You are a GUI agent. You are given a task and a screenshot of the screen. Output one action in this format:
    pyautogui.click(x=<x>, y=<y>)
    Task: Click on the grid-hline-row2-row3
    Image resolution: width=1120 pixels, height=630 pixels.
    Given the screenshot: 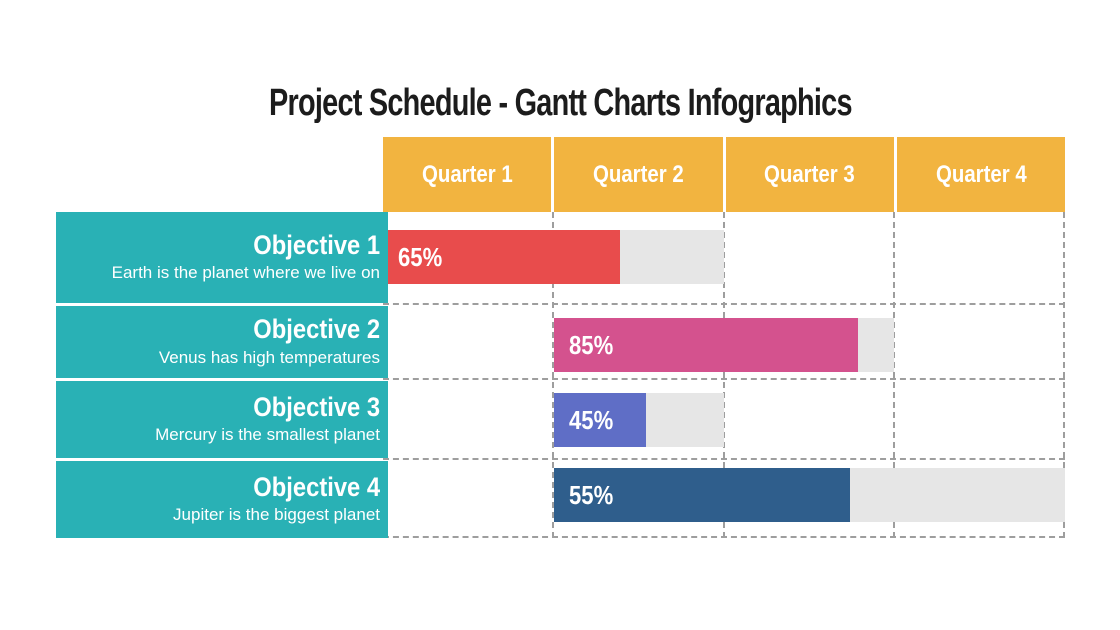 What is the action you would take?
    pyautogui.click(x=724, y=379)
    